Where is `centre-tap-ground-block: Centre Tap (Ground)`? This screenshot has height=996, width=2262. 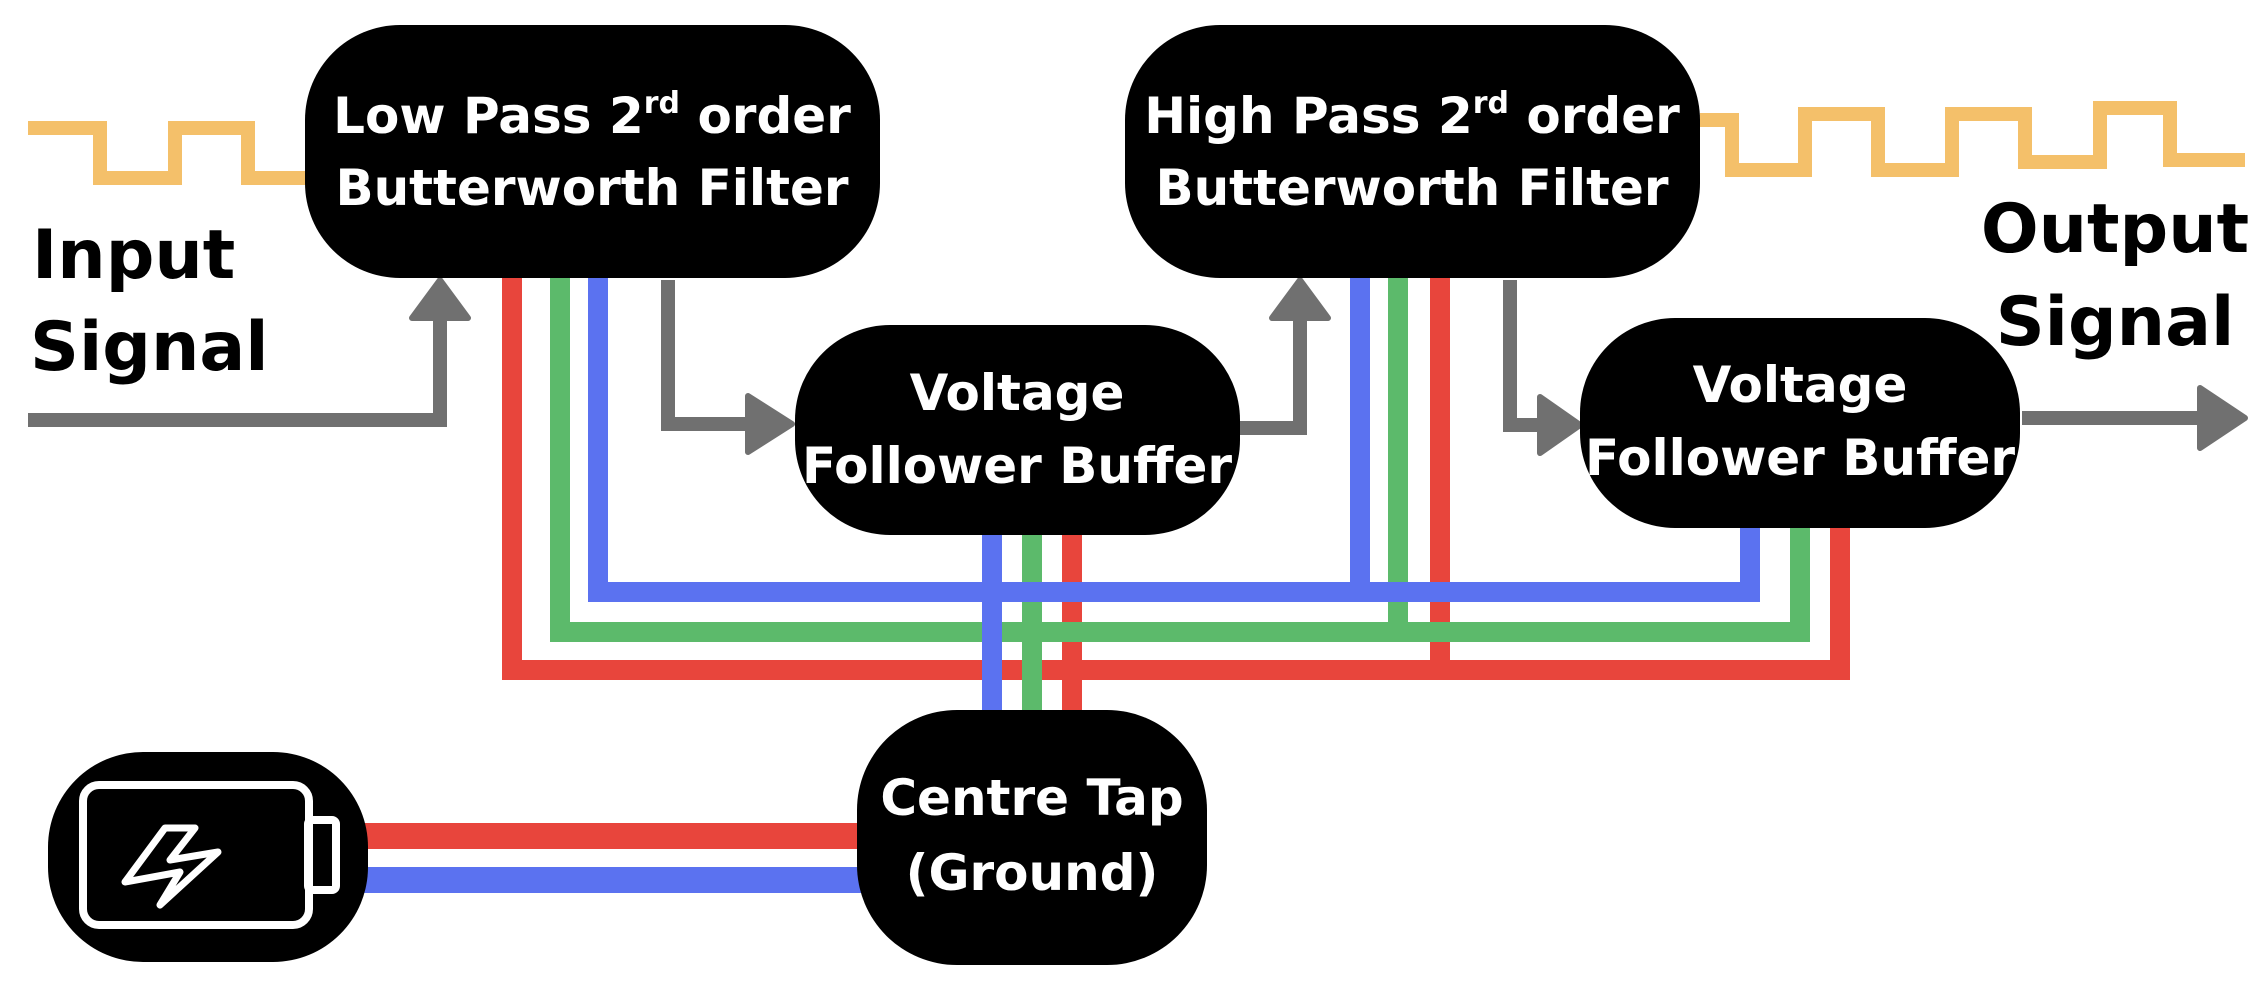 centre-tap-ground-block: Centre Tap (Ground) is located at coordinates (1032, 837).